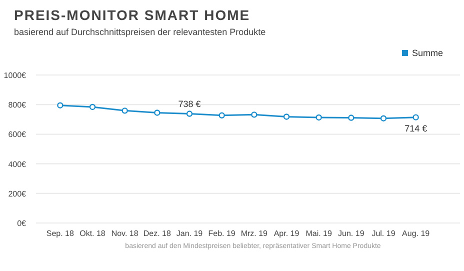 The height and width of the screenshot is (271, 464). I want to click on x-tick-label: Sep. 18, so click(60, 233).